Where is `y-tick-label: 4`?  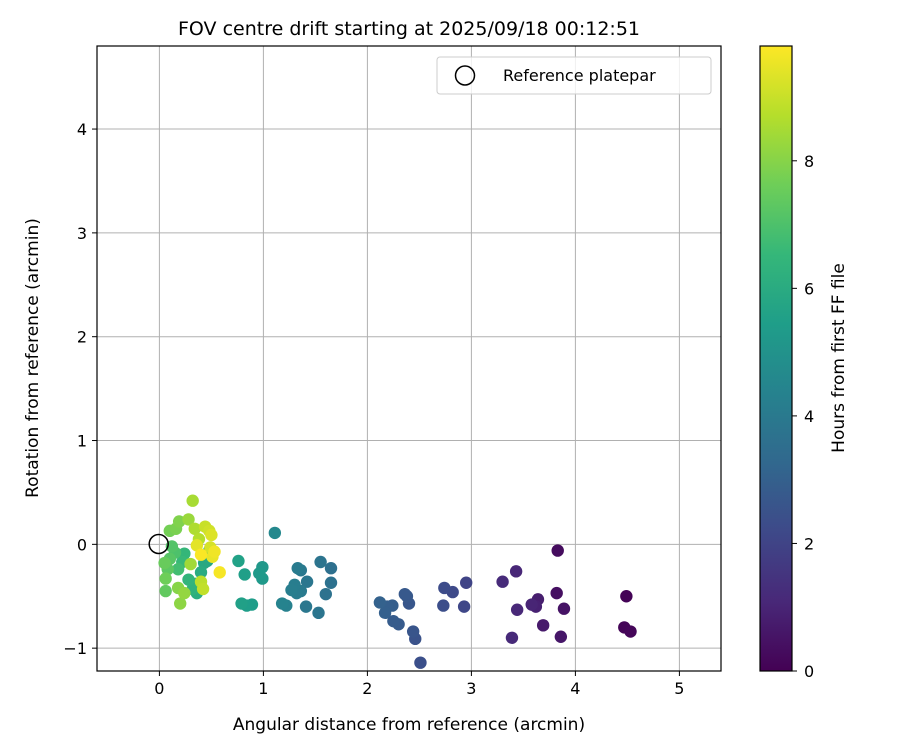 y-tick-label: 4 is located at coordinates (82, 129).